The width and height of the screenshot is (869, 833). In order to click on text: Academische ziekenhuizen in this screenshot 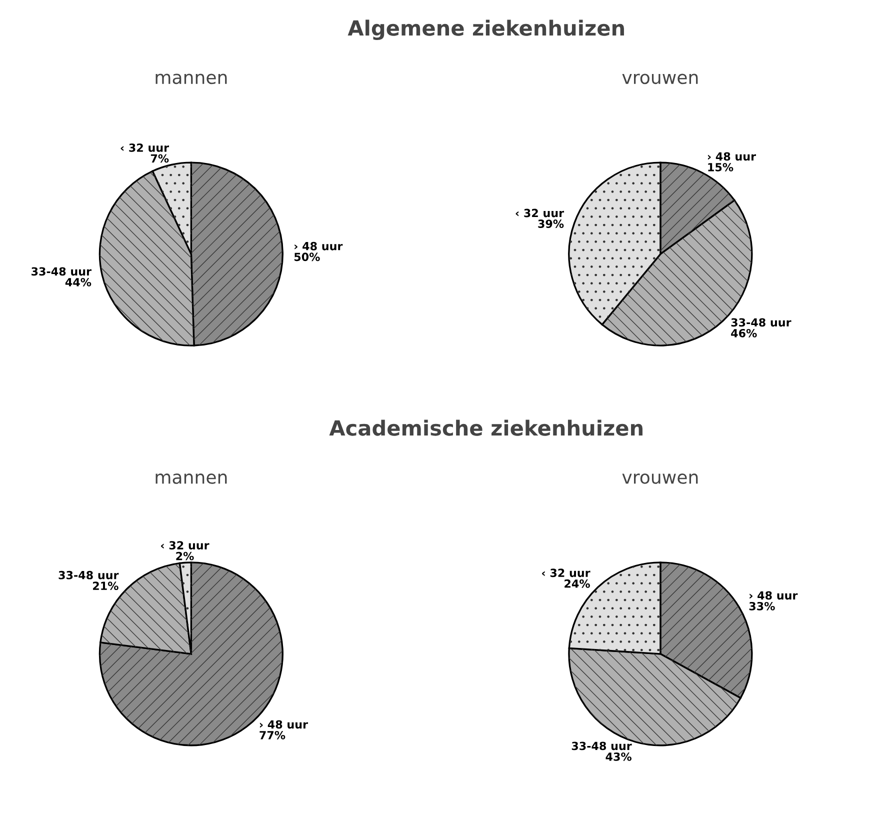, I will do `click(485, 428)`.